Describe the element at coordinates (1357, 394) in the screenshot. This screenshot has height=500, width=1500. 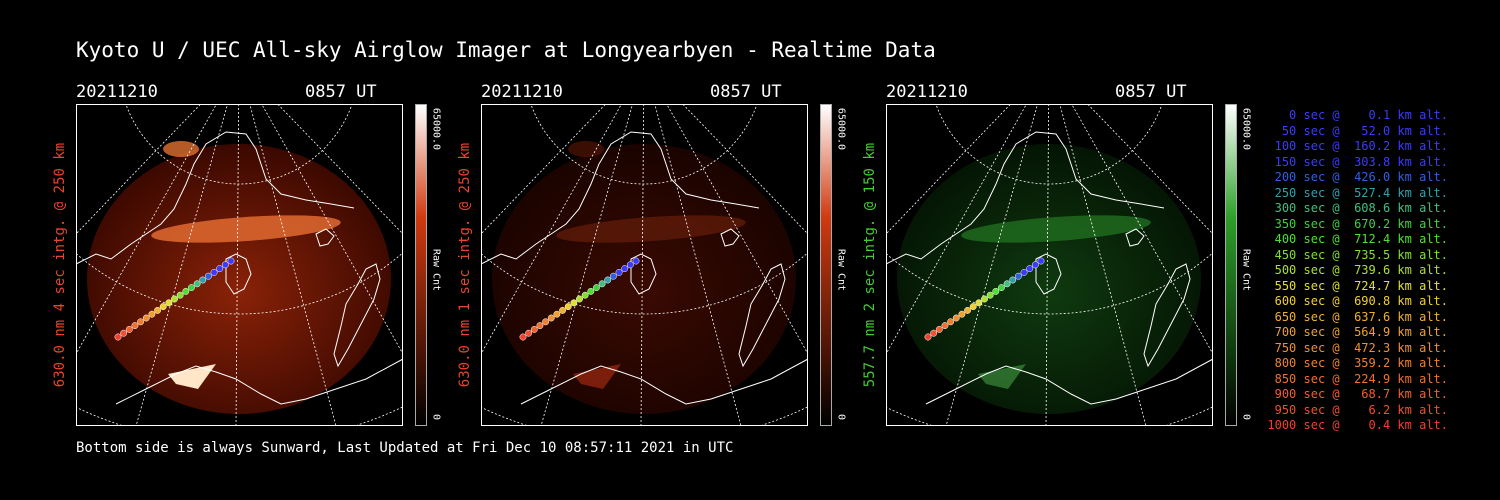
I see `legend-row: 900 sec @ 68.7 km alt.` at that location.